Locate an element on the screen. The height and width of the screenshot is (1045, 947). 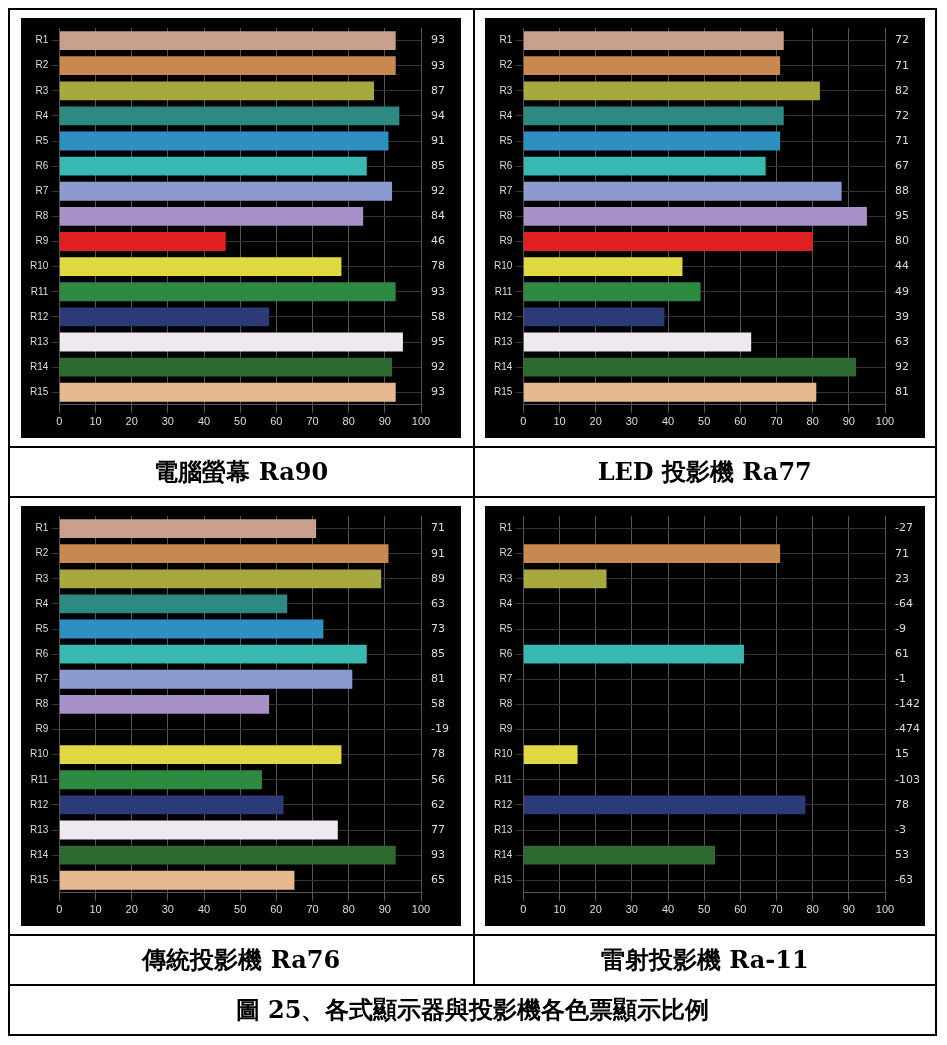
data-label: 46 is located at coordinates (438, 241).